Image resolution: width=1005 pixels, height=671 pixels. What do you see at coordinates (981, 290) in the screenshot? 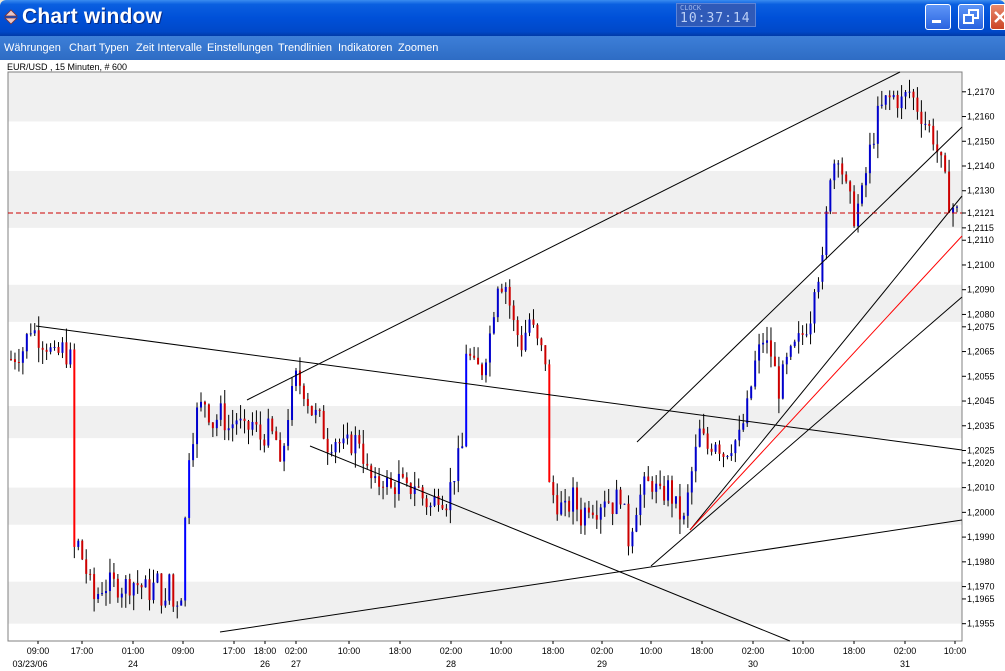
I see `y-tick-label: 1,2090` at bounding box center [981, 290].